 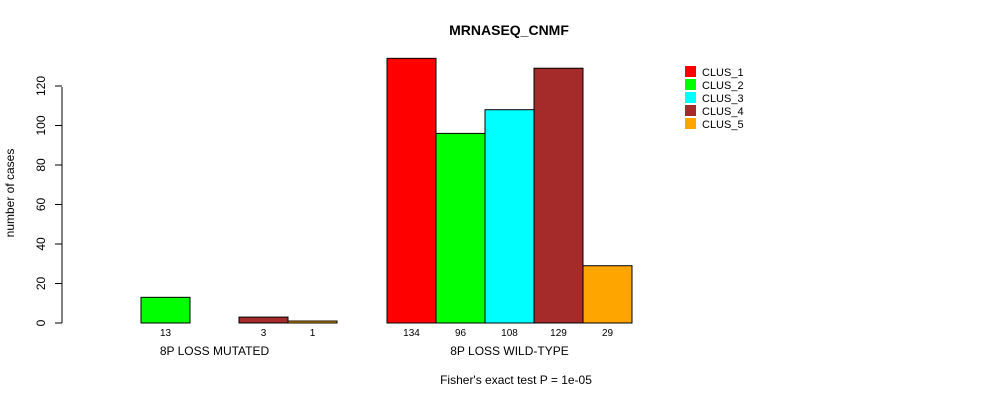 I want to click on legend-label: CLUS_2, so click(x=723, y=86).